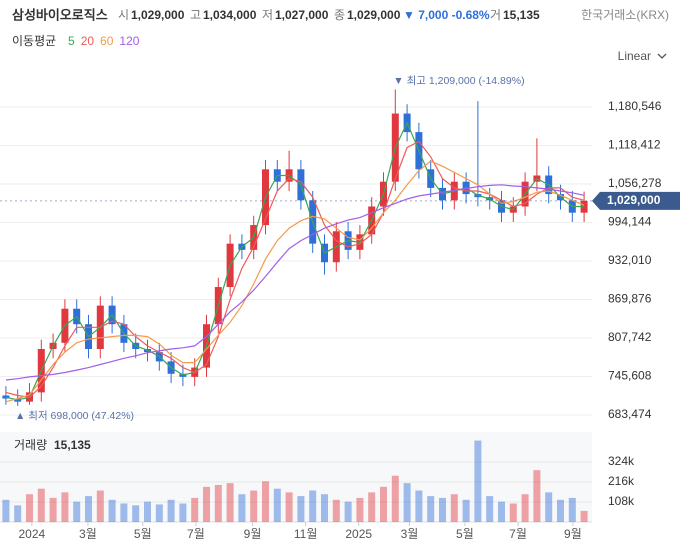 This screenshot has height=547, width=689. I want to click on scale-selector: Linear, so click(634, 56).